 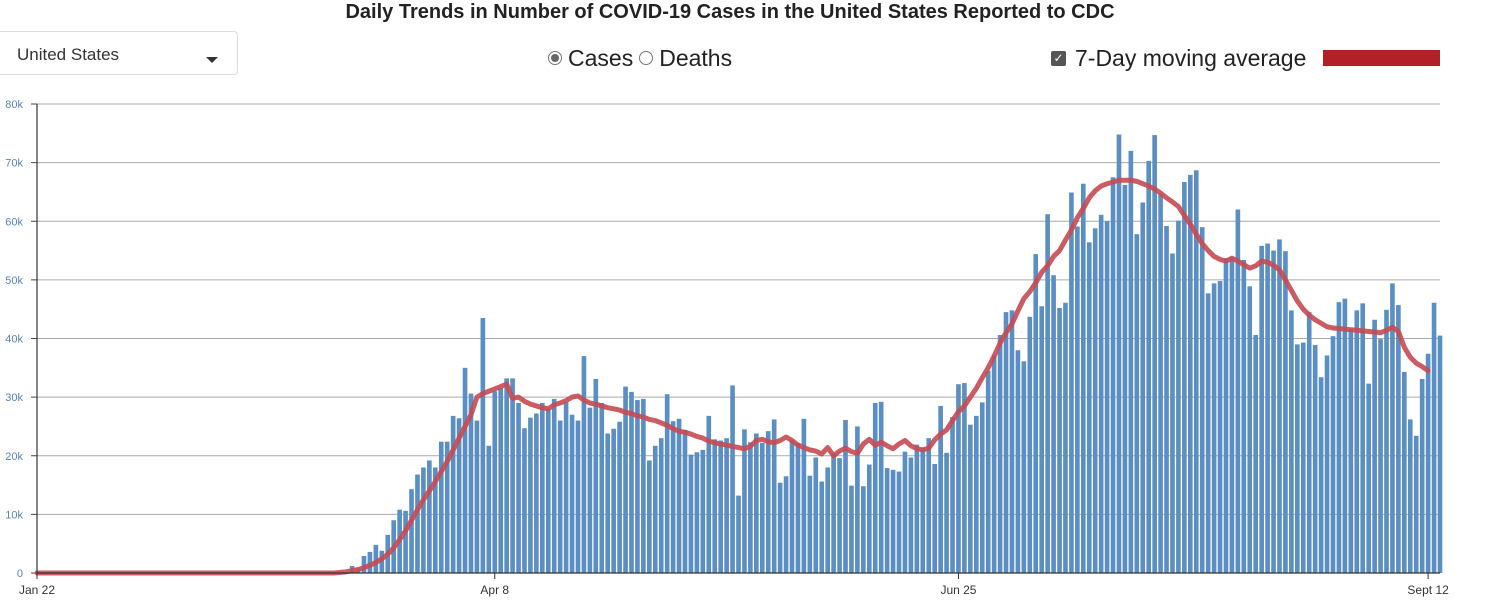 What do you see at coordinates (119, 53) in the screenshot?
I see `region-select: United States` at bounding box center [119, 53].